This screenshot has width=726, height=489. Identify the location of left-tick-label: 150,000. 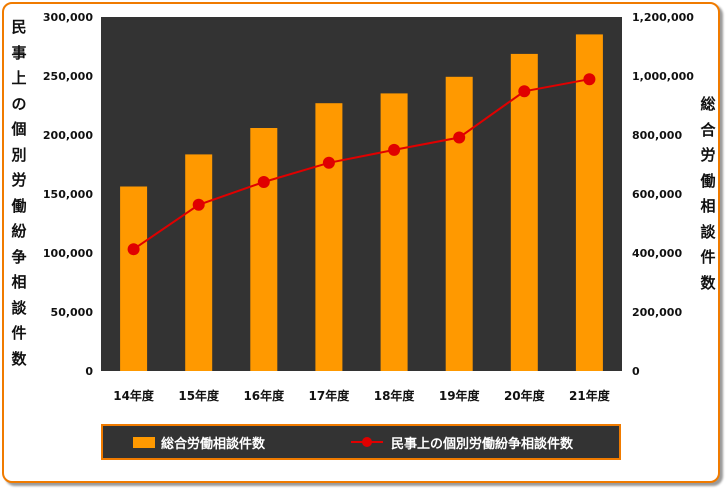
(68, 194).